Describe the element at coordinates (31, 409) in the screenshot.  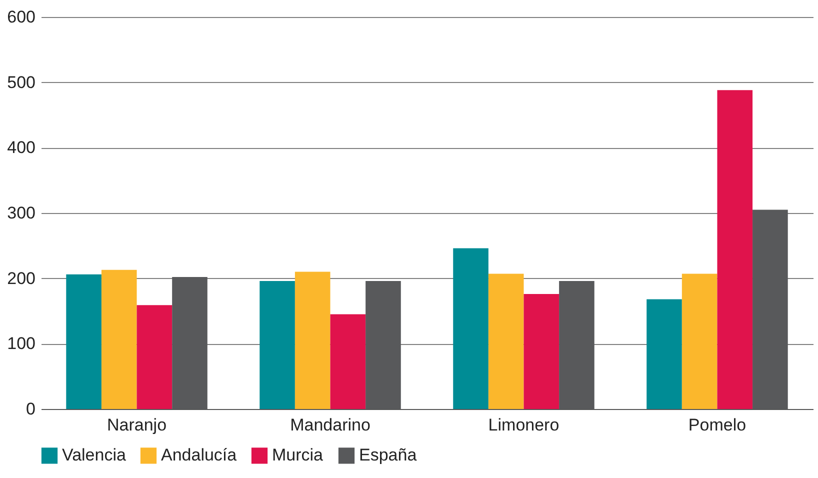
I see `y-tick-label: 0` at that location.